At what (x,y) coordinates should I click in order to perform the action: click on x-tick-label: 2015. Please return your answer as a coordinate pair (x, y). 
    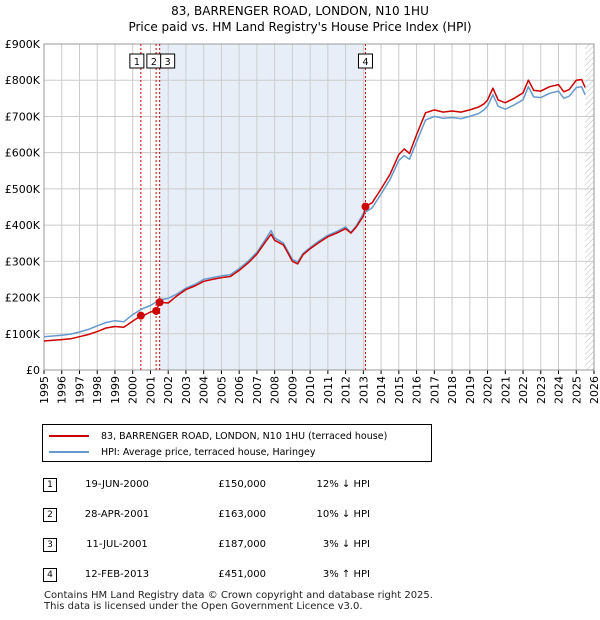
    Looking at the image, I should click on (399, 390).